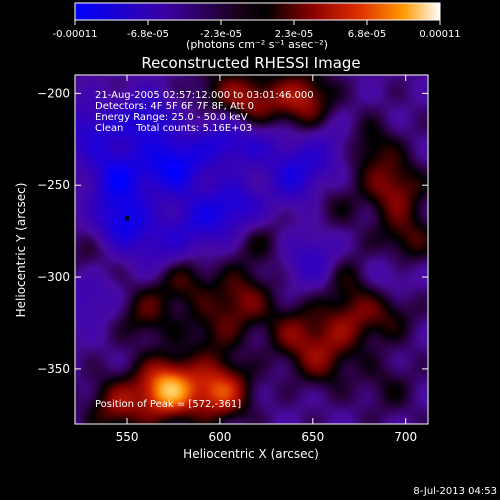 Image resolution: width=500 pixels, height=500 pixels. What do you see at coordinates (21, 250) in the screenshot?
I see `y-axis-label: Heliocentric Y (arcsec)` at bounding box center [21, 250].